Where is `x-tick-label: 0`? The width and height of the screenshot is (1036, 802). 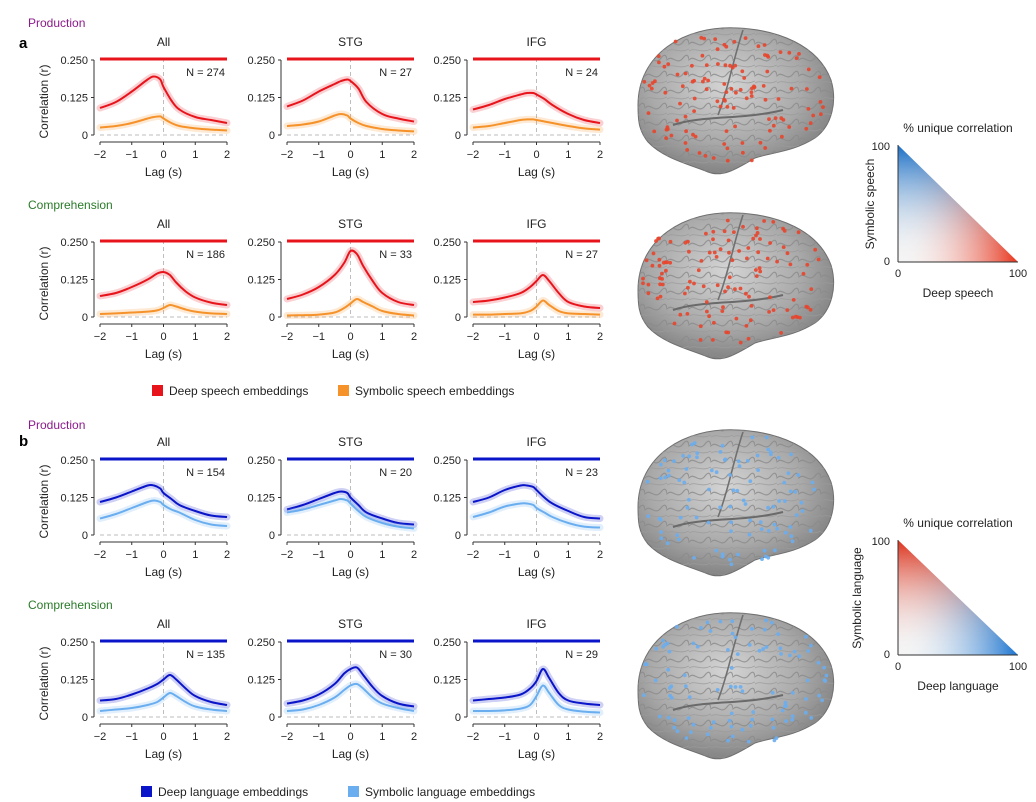
x-tick-label: 0 is located at coordinates (163, 737).